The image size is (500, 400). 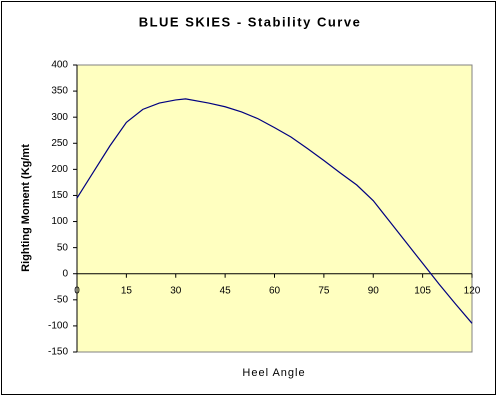 What do you see at coordinates (59, 195) in the screenshot?
I see `y-tick-label: 150` at bounding box center [59, 195].